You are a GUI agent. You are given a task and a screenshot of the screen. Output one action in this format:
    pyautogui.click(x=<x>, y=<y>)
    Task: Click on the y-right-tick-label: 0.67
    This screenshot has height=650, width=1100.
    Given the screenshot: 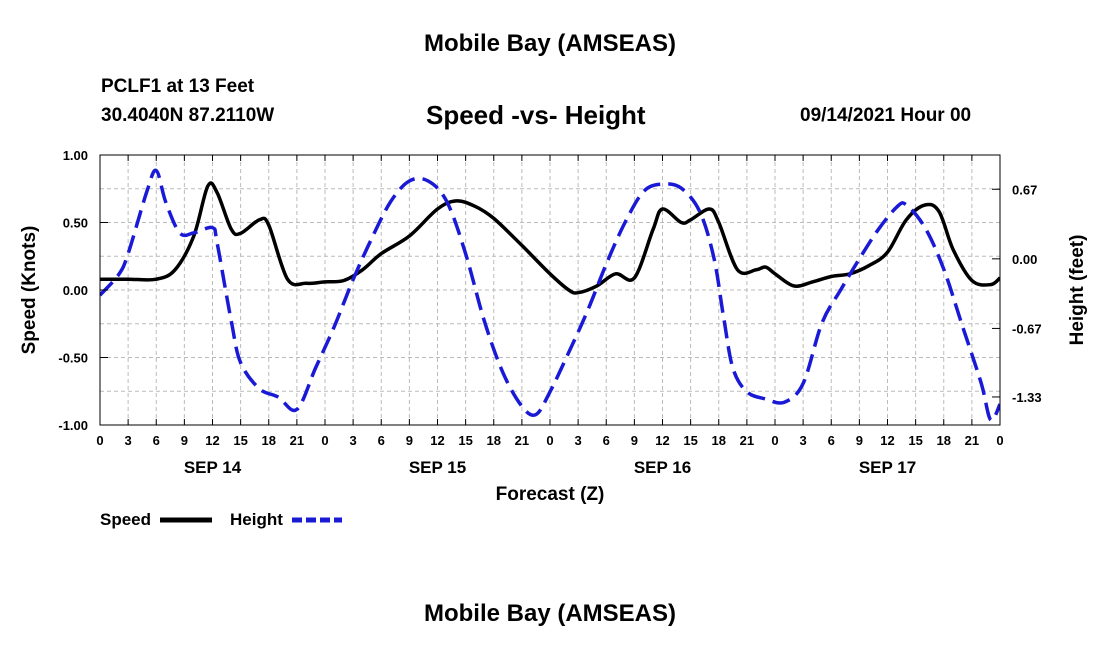 What is the action you would take?
    pyautogui.click(x=1024, y=189)
    